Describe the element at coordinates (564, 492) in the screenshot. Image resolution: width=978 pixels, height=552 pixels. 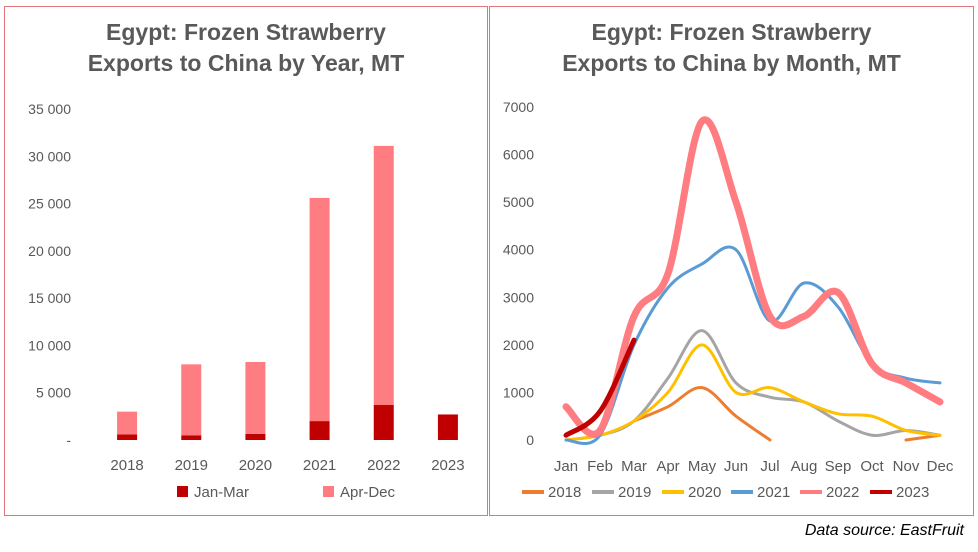
I see `legend-label: 2018` at that location.